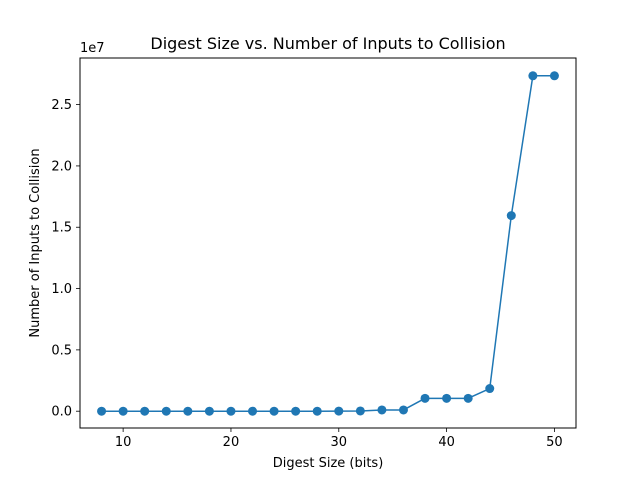  Describe the element at coordinates (123, 442) in the screenshot. I see `x-tick-label: 10` at that location.